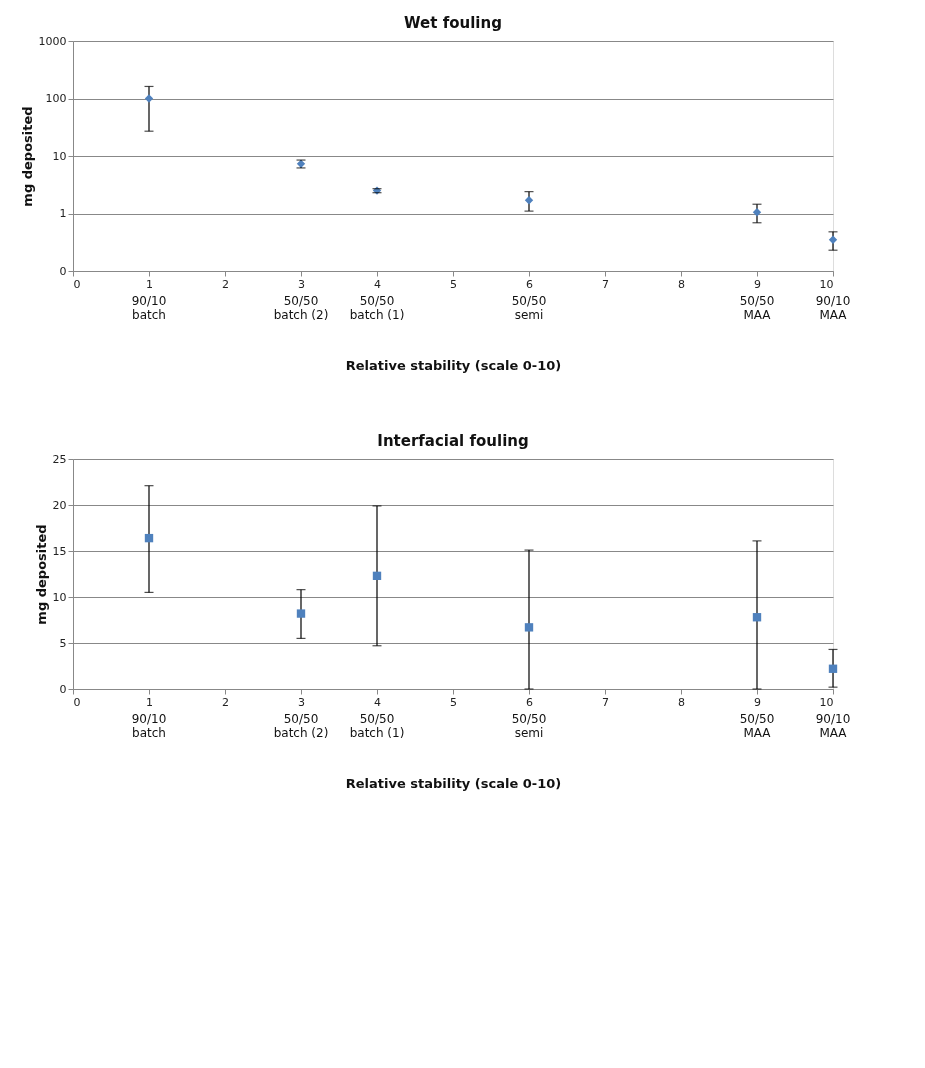 The image size is (925, 1068). Describe the element at coordinates (59, 505) in the screenshot. I see `y-tick-label: 20` at that location.